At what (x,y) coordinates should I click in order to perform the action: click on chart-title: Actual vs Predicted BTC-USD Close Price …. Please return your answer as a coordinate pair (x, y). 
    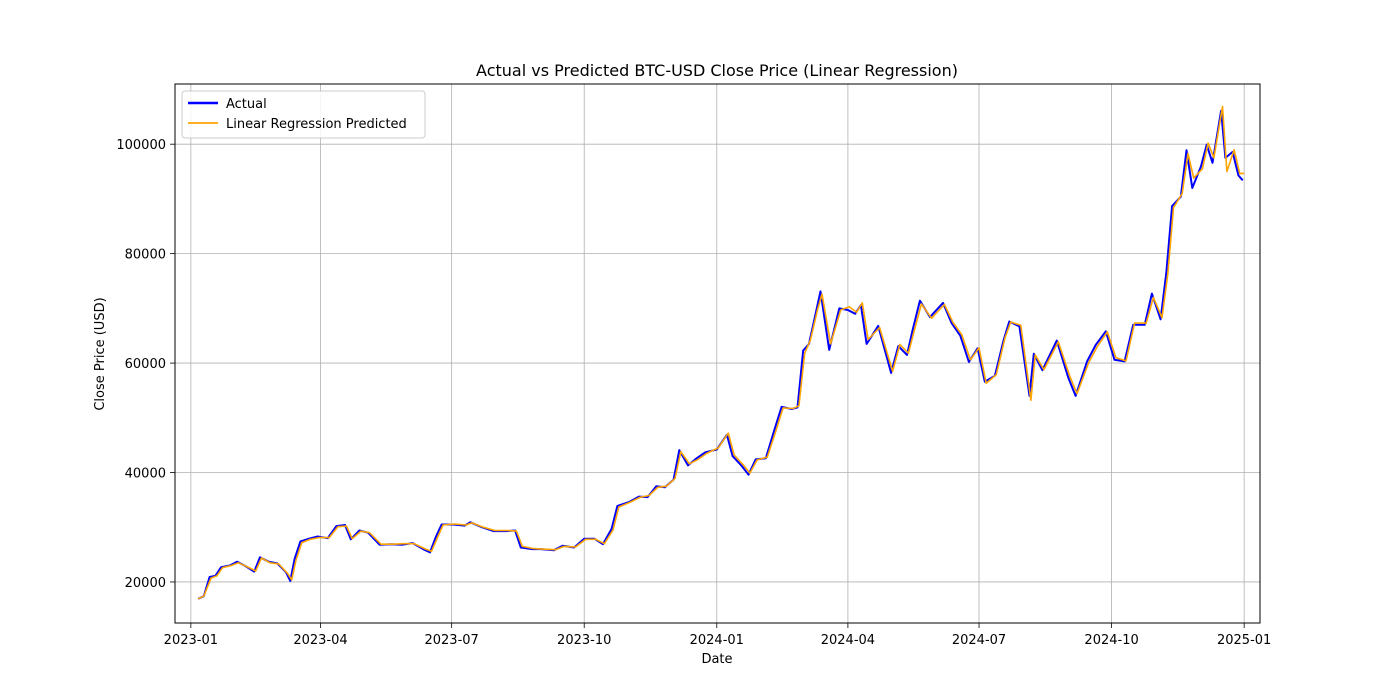
    Looking at the image, I should click on (717, 70).